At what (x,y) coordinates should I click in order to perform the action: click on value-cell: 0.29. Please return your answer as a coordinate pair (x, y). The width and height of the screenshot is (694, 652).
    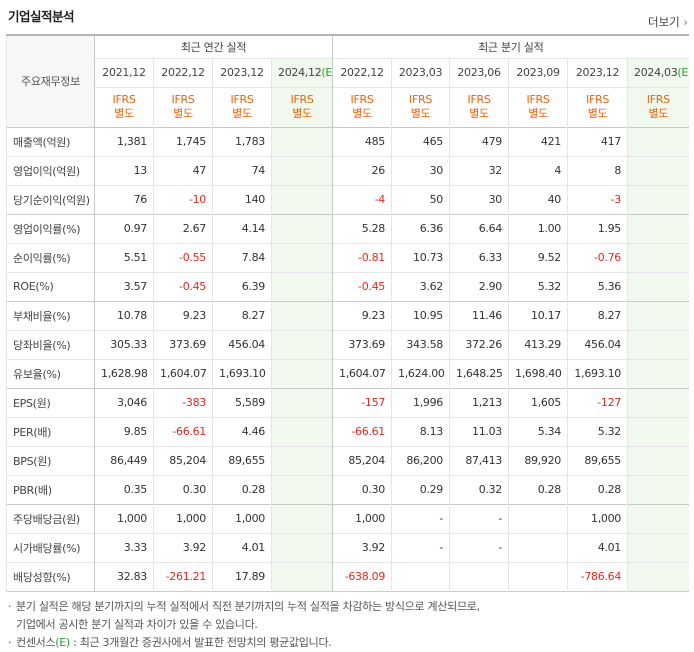
    Looking at the image, I should click on (420, 489).